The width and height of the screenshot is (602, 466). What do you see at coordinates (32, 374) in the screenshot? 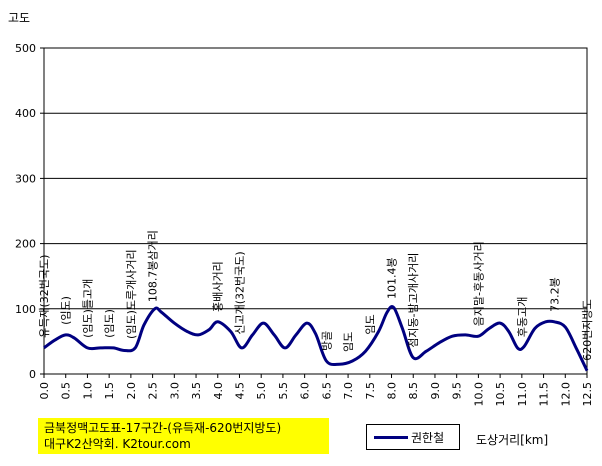
I see `y-tick-label: 0` at bounding box center [32, 374].